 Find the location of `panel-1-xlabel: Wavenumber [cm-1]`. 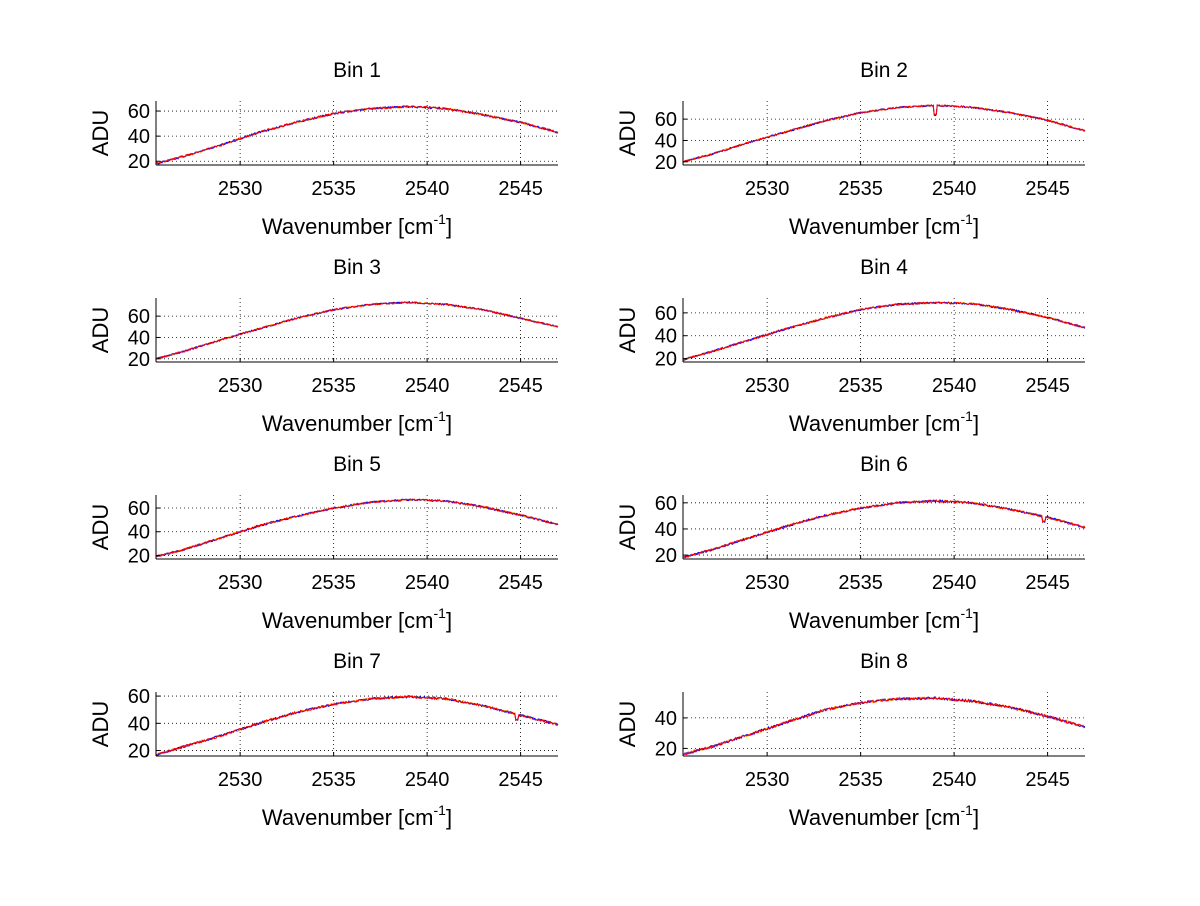

panel-1-xlabel: Wavenumber [cm-1] is located at coordinates (357, 225).